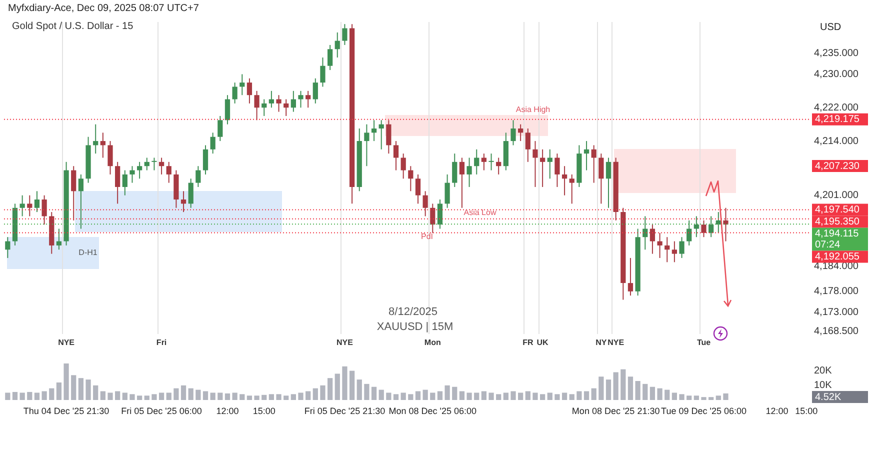 Image resolution: width=870 pixels, height=455 pixels. Describe the element at coordinates (703, 411) in the screenshot. I see `x-tick-label: Tue 09 Dec '25 06:00` at that location.